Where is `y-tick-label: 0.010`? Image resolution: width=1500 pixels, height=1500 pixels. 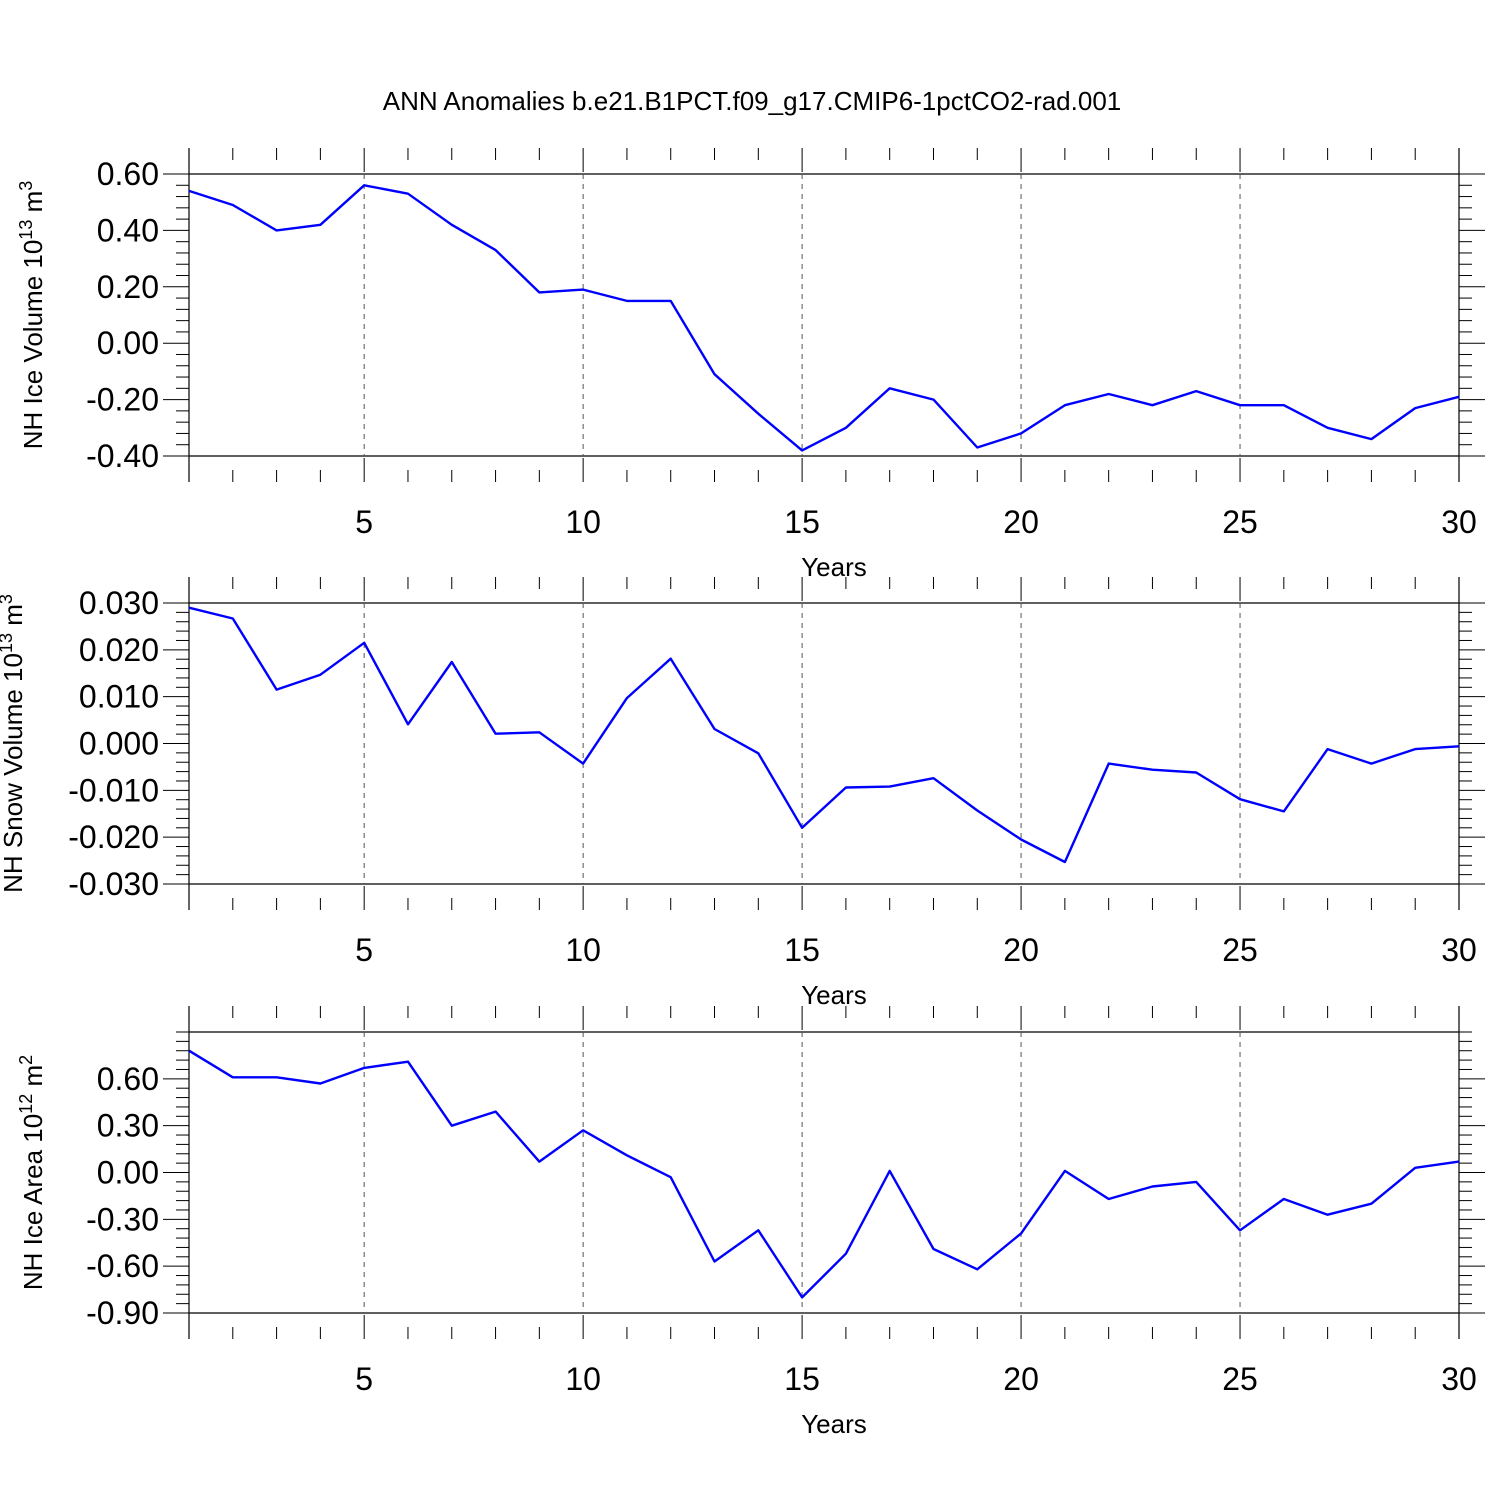
y-tick-label: 0.010 is located at coordinates (119, 697).